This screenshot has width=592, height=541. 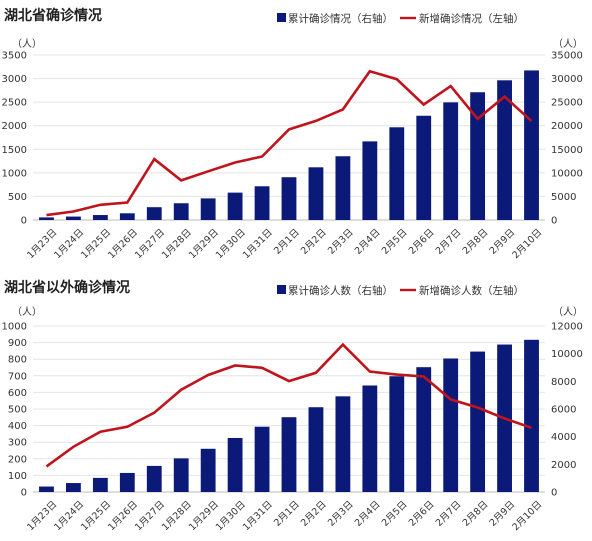 I want to click on c2-x-tick: 2月6日, so click(x=422, y=514).